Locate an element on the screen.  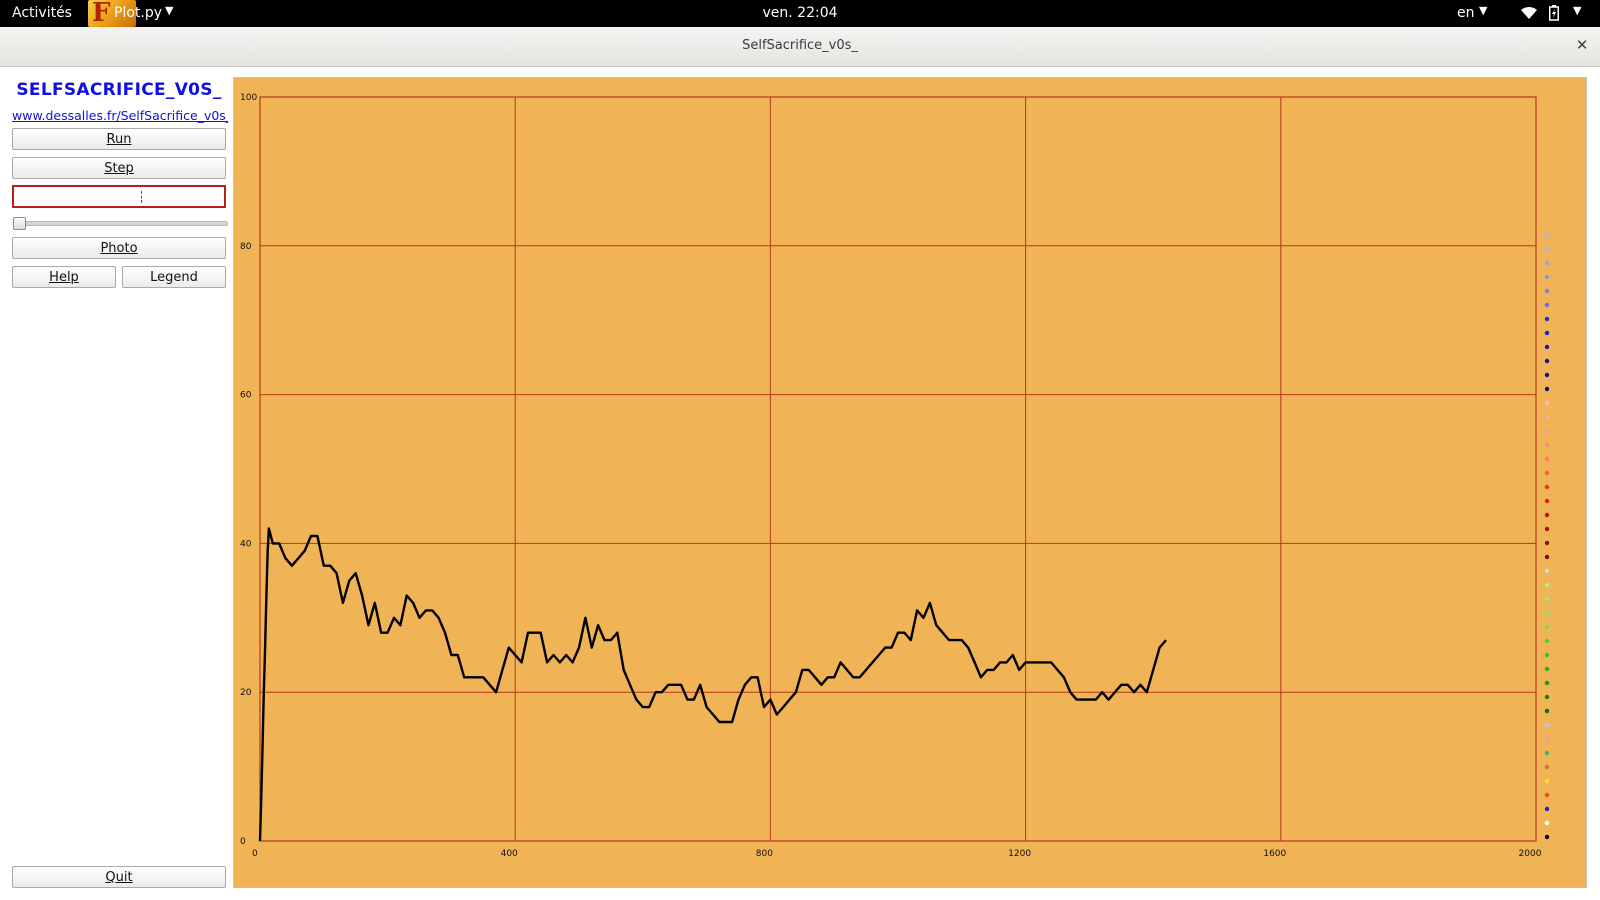
wifi-icon is located at coordinates (1529, 13).